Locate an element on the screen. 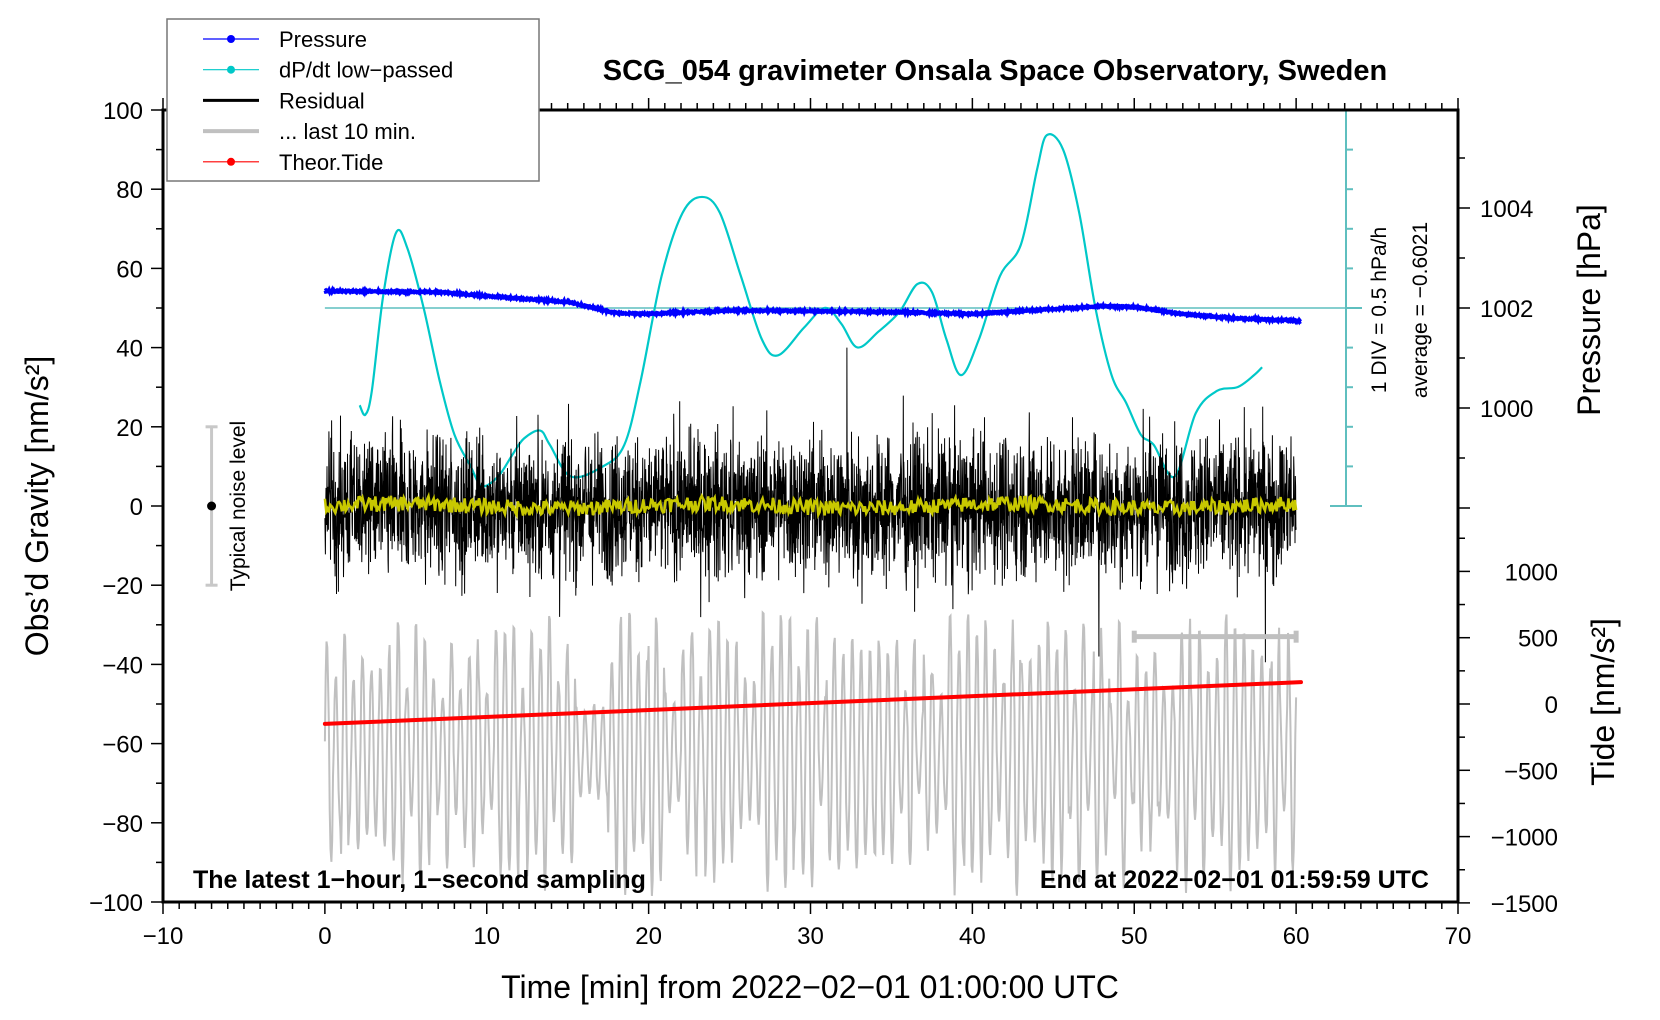 The image size is (1660, 1020). legend-label: Theor.Tide is located at coordinates (331, 162).